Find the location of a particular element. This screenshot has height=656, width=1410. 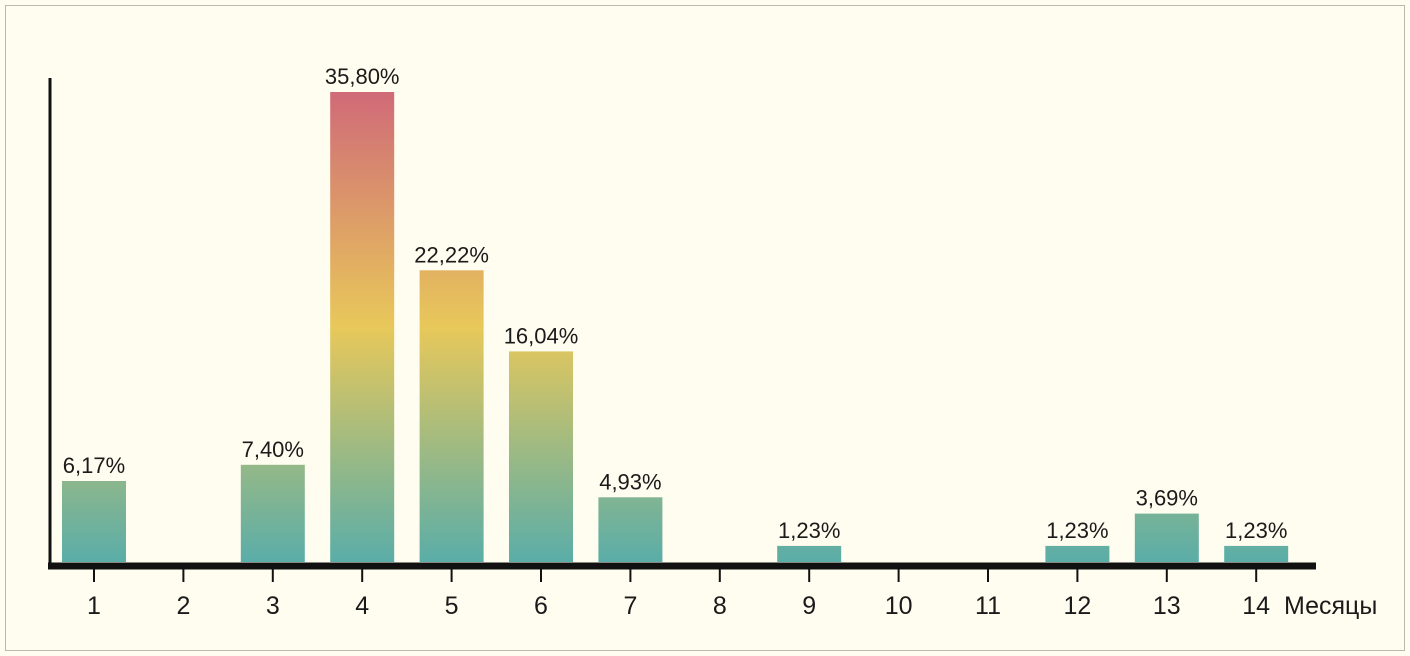

x-tick-label-11: 11 is located at coordinates (988, 606).